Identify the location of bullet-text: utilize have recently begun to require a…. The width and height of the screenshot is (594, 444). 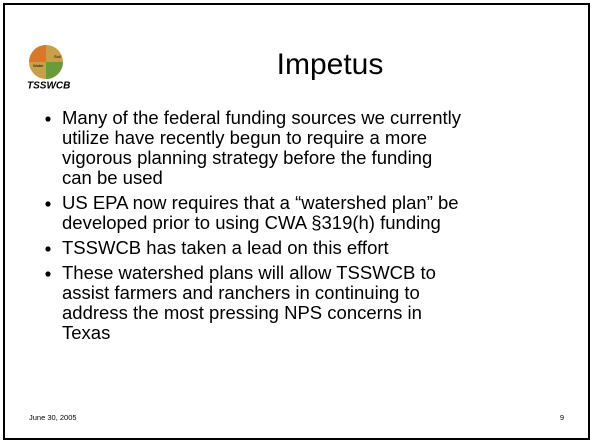
(244, 137).